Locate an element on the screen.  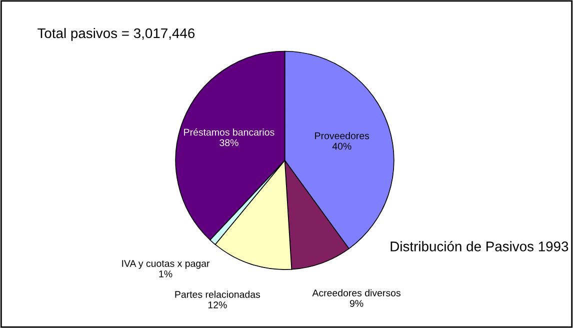
slice-label: Acreedores diversos is located at coordinates (356, 292).